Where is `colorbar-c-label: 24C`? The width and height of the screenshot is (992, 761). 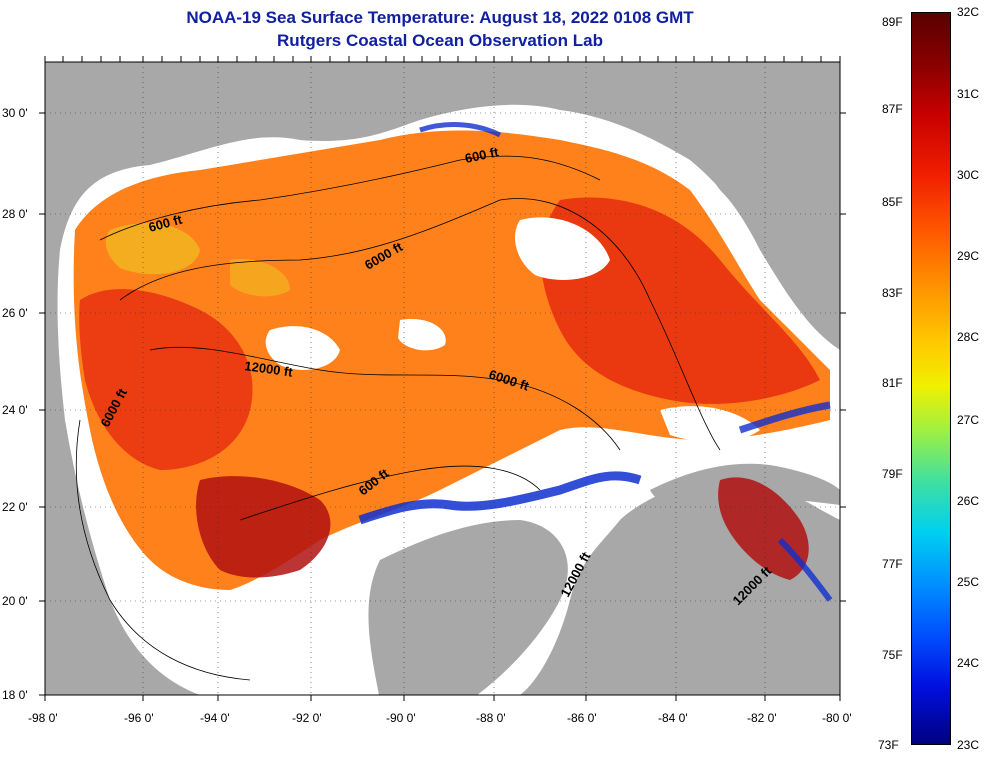 colorbar-c-label: 24C is located at coordinates (968, 663).